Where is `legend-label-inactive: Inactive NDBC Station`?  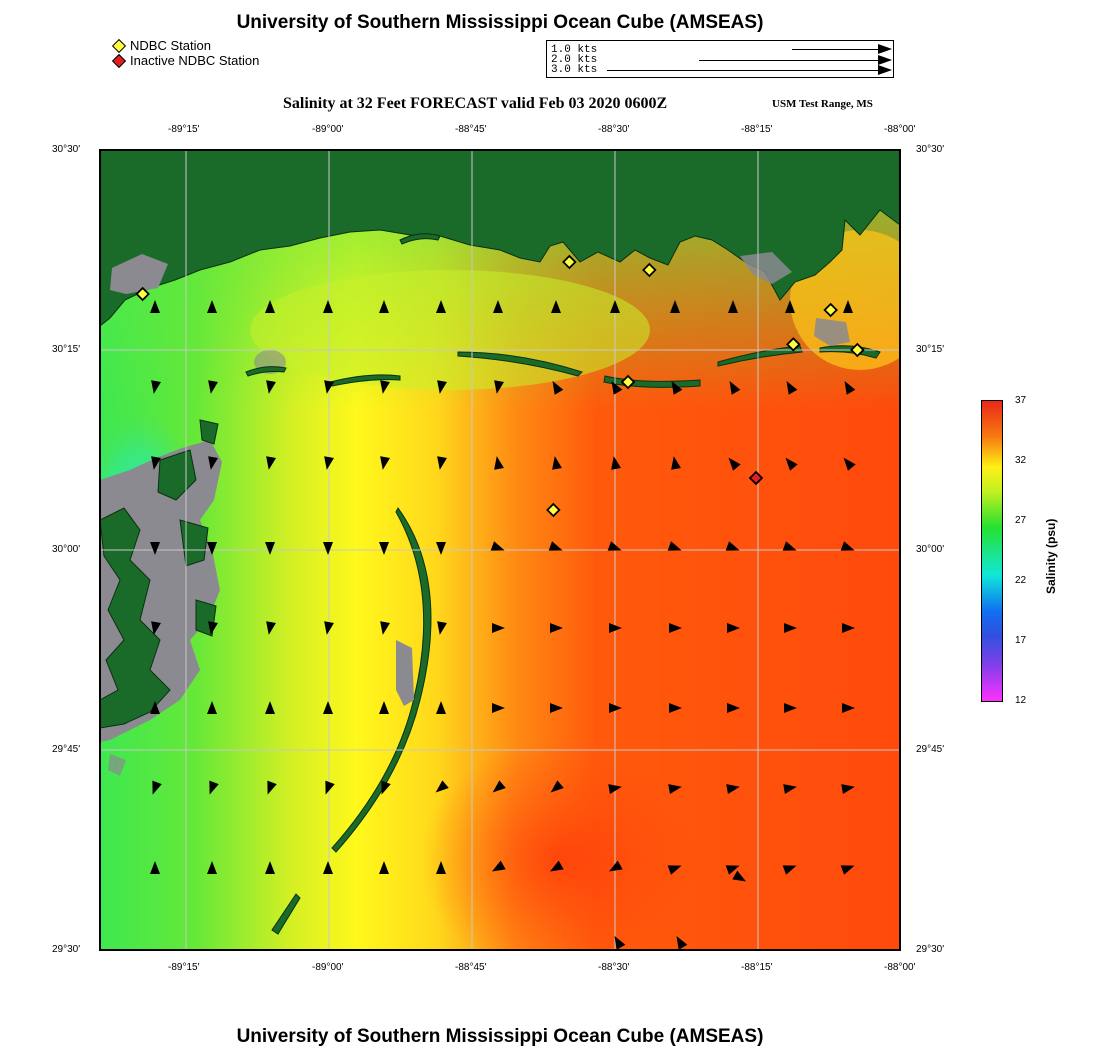 legend-label-inactive: Inactive NDBC Station is located at coordinates (195, 60).